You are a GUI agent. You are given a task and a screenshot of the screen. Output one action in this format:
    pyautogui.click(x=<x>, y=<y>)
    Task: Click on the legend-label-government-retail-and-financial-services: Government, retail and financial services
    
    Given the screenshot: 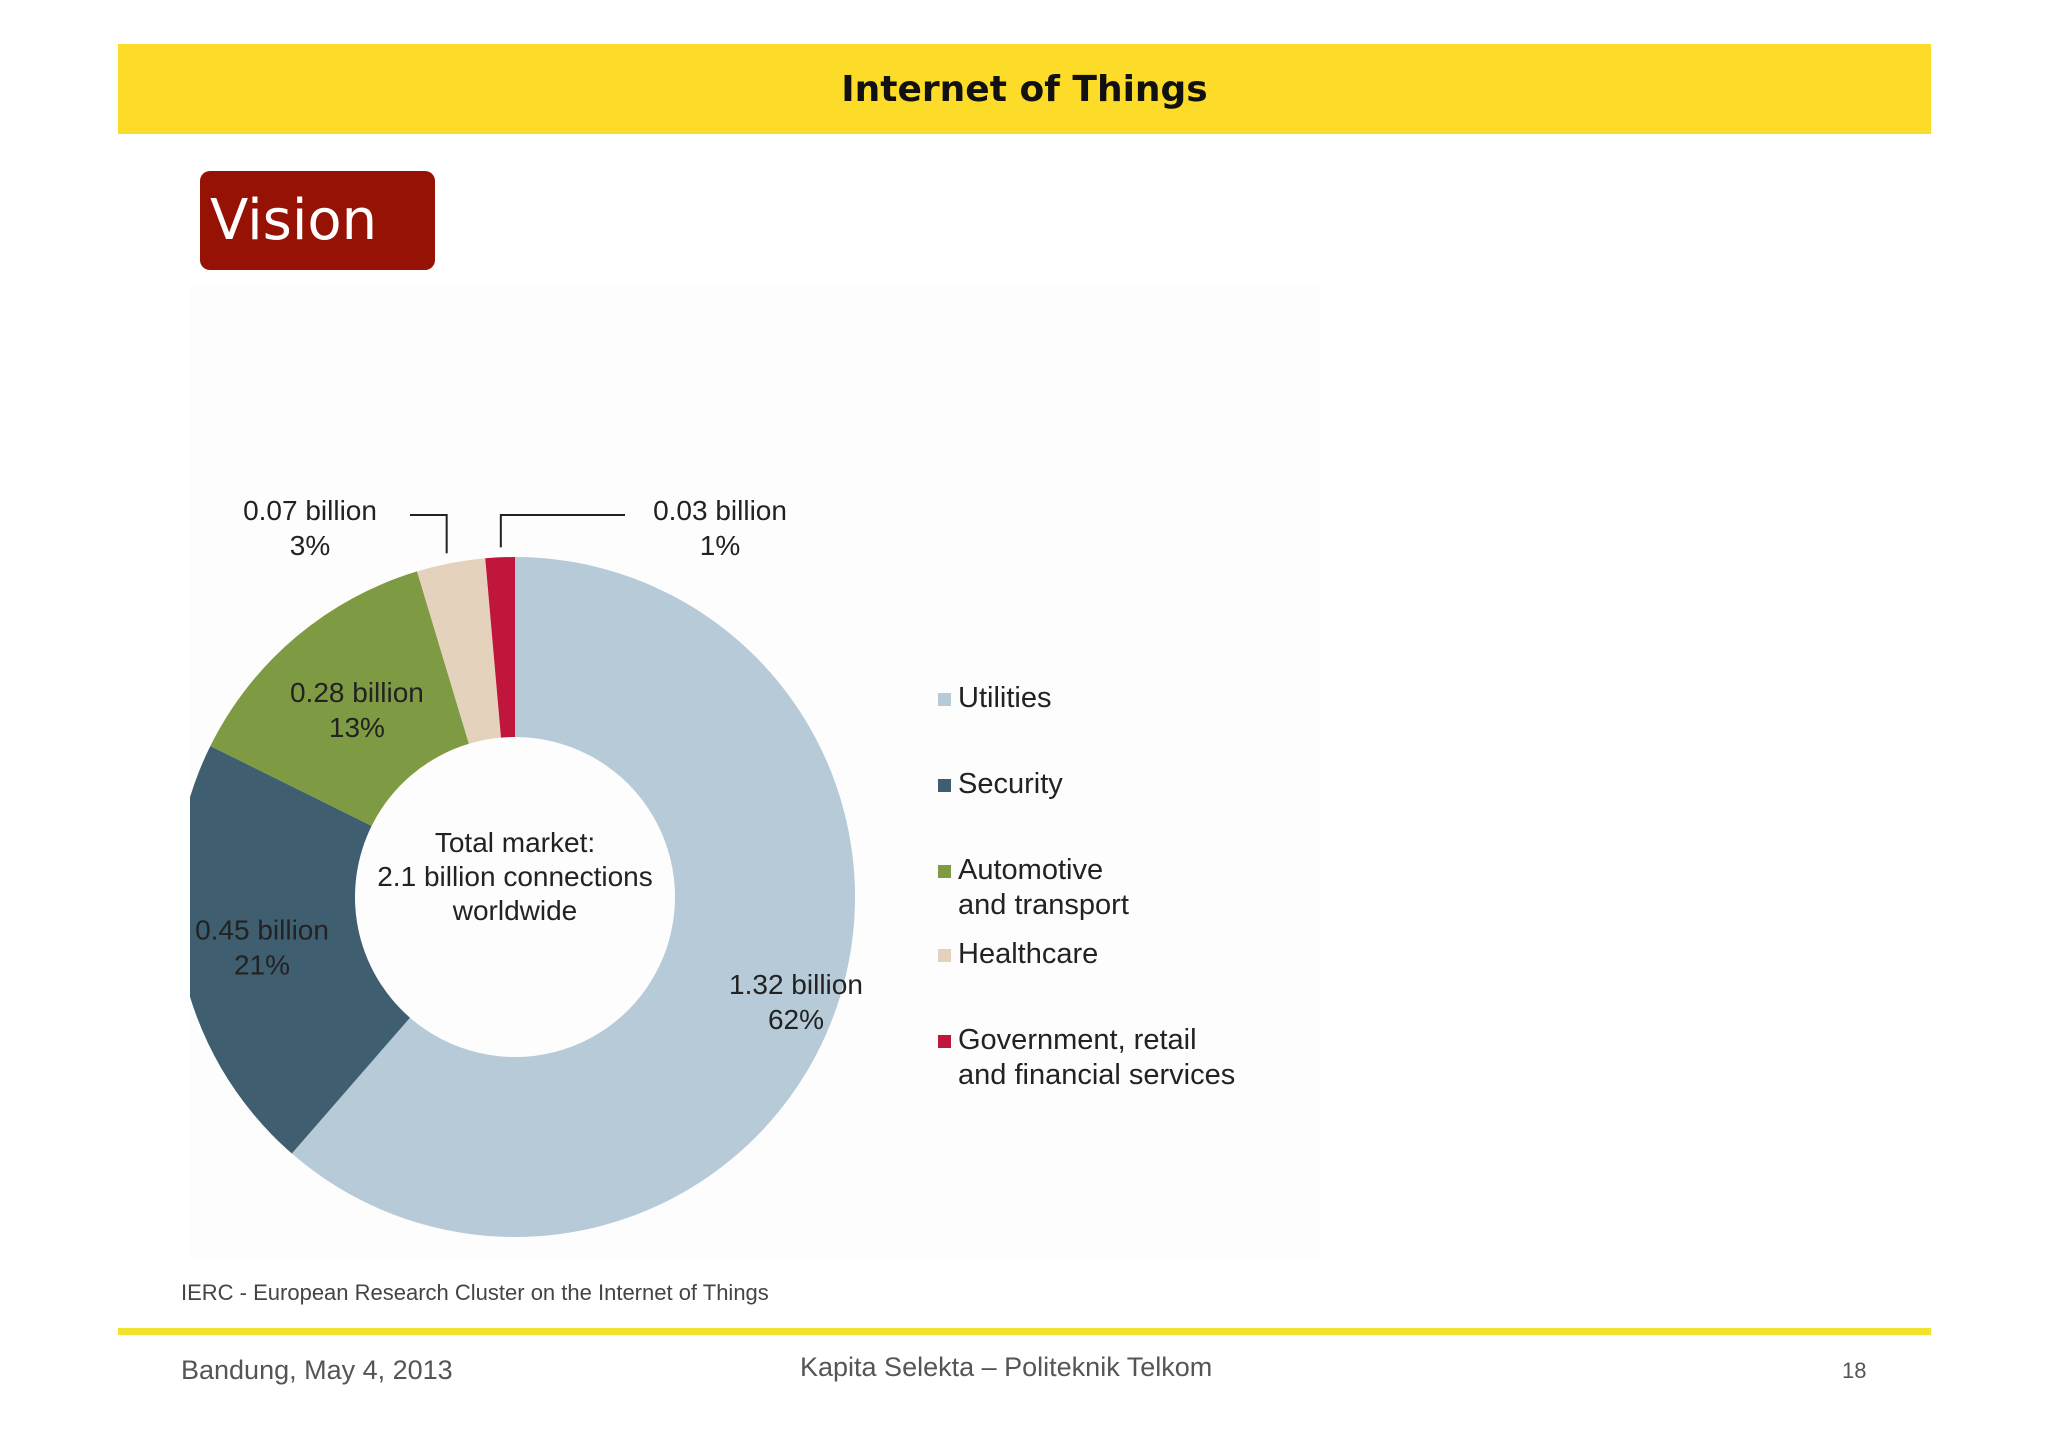 What is the action you would take?
    pyautogui.click(x=1096, y=1057)
    